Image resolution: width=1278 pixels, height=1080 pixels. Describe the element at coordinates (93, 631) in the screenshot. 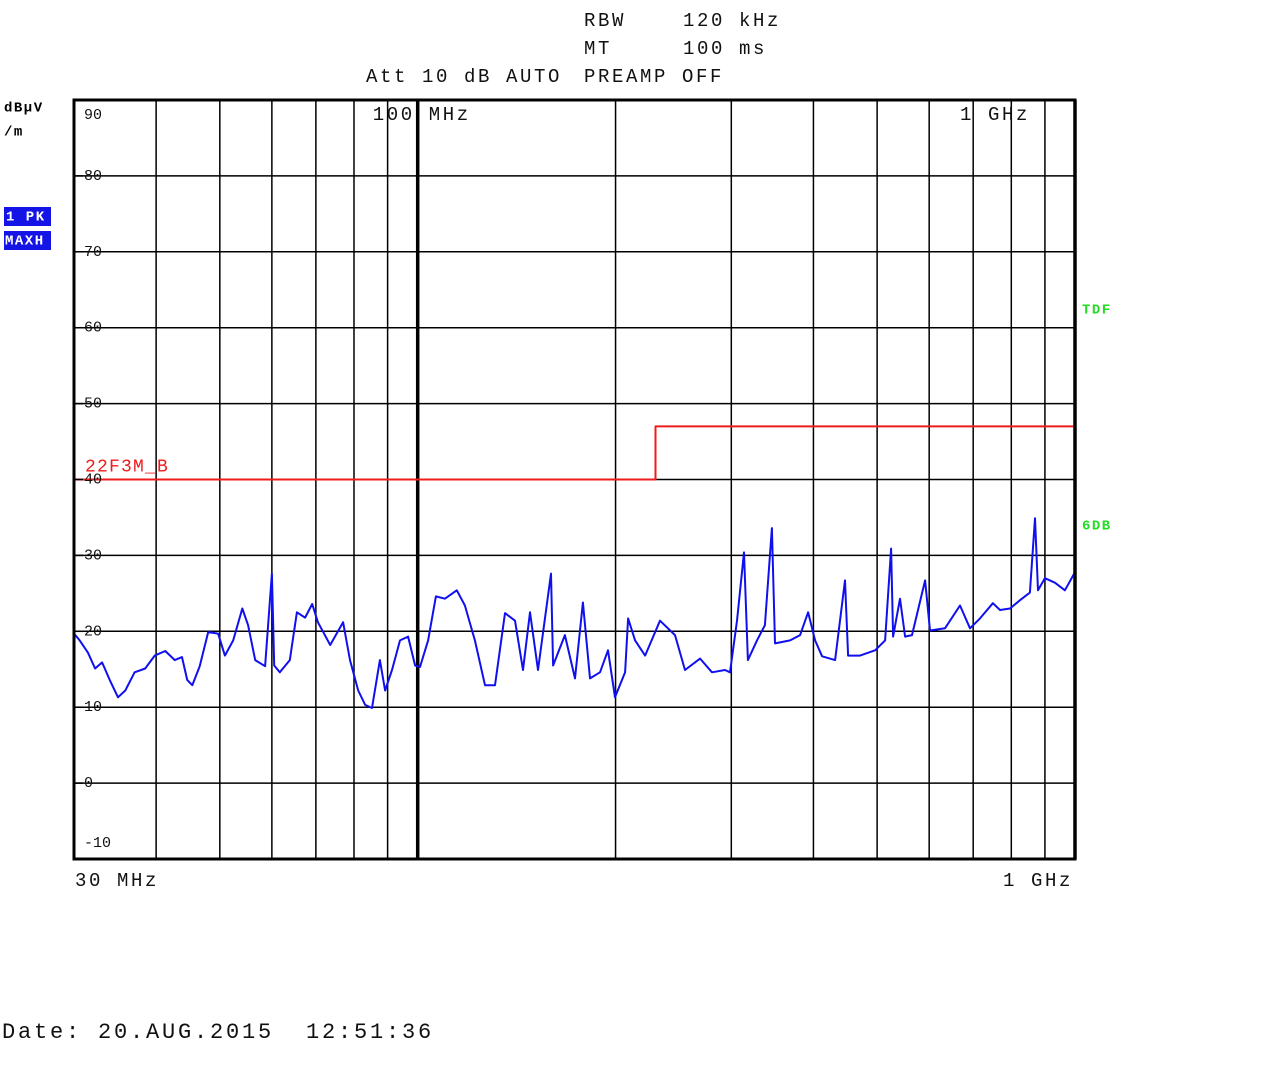

I see `y-tick-label: 20` at that location.